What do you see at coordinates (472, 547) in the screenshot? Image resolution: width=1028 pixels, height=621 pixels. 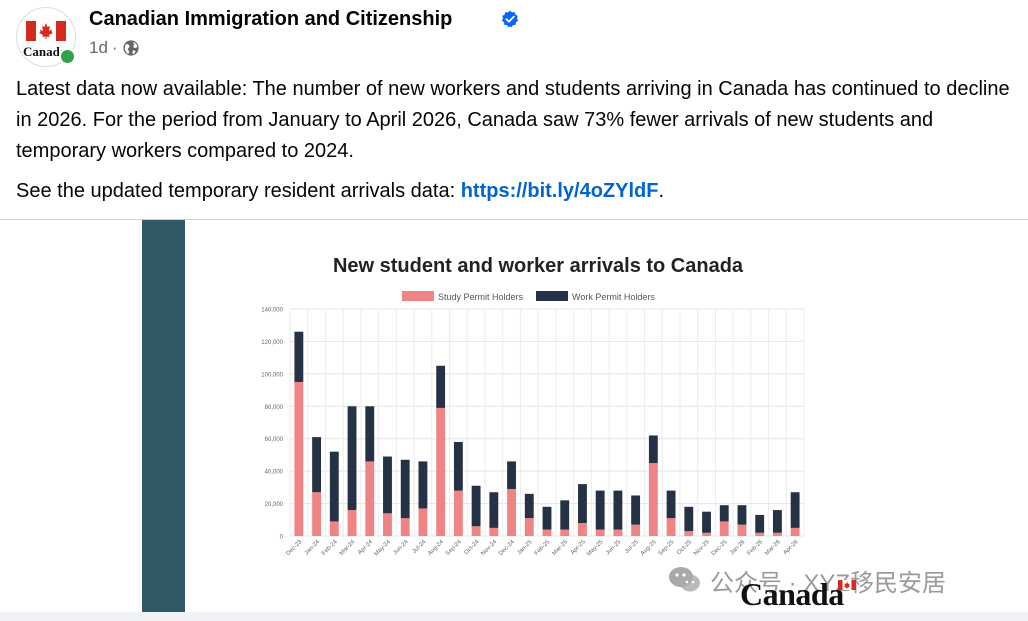 I see `x-tick-label: Oct-24` at bounding box center [472, 547].